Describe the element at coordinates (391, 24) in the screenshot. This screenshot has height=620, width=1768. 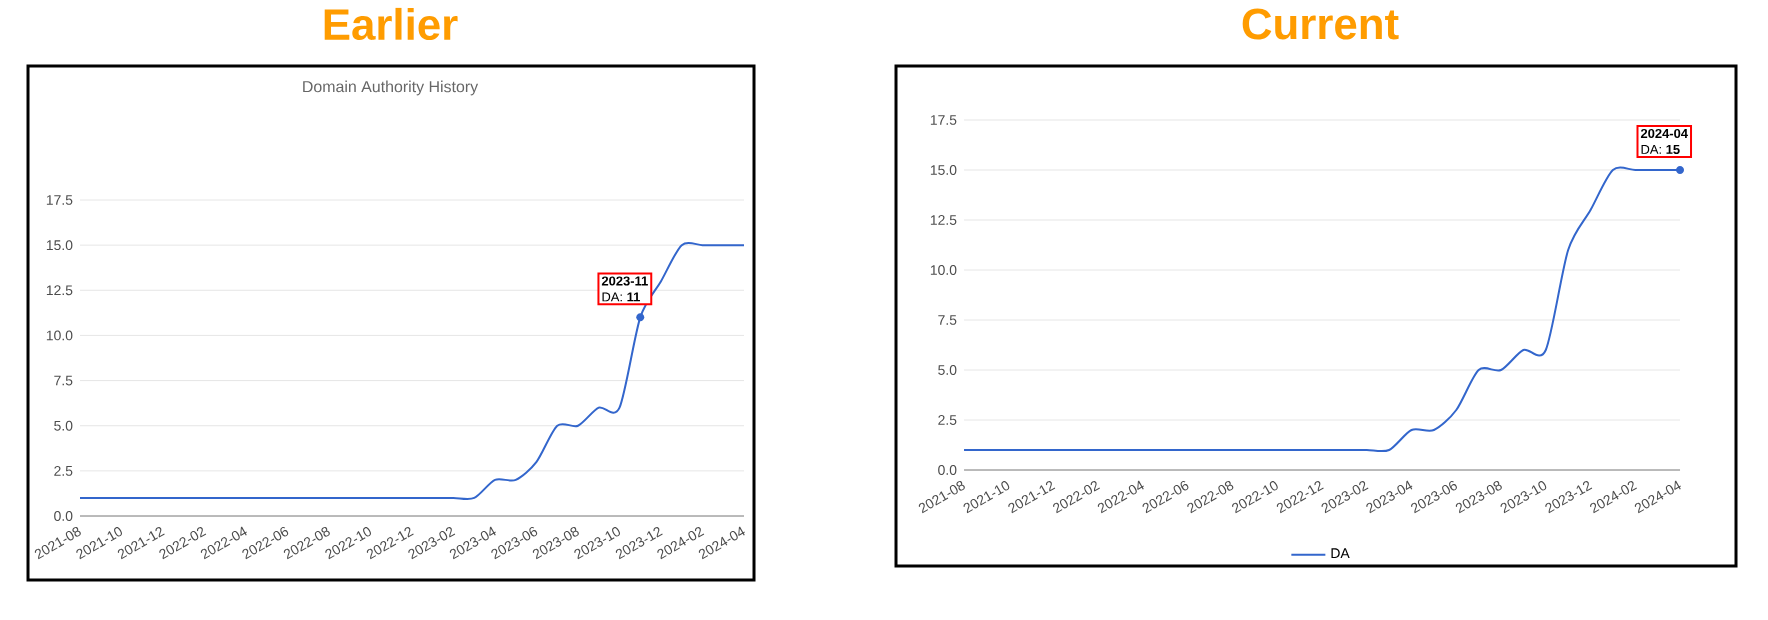
I see `chart-title: Earlier` at that location.